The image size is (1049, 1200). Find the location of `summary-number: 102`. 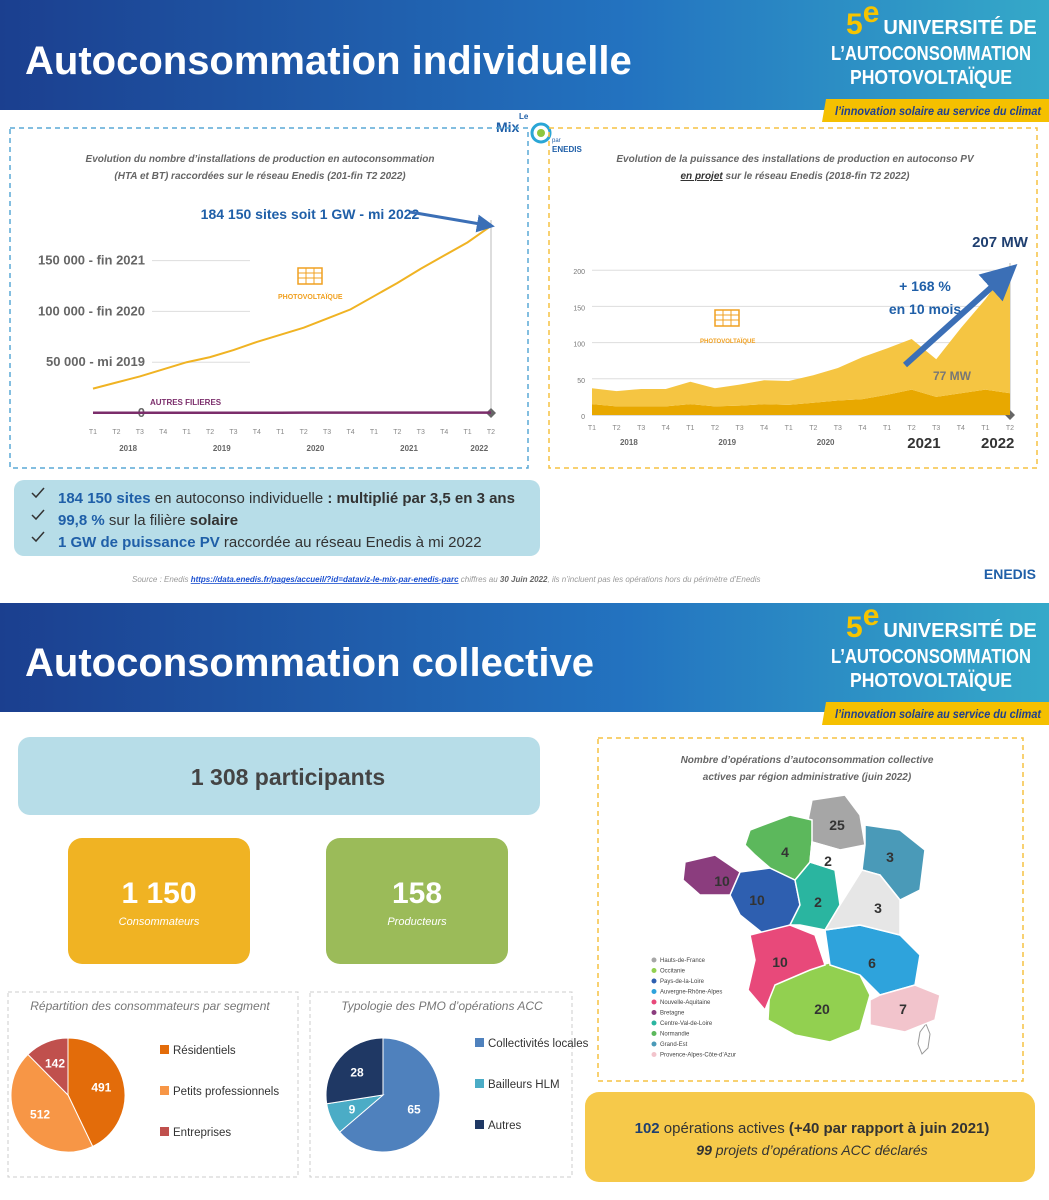

summary-number: 102 is located at coordinates (647, 1128).